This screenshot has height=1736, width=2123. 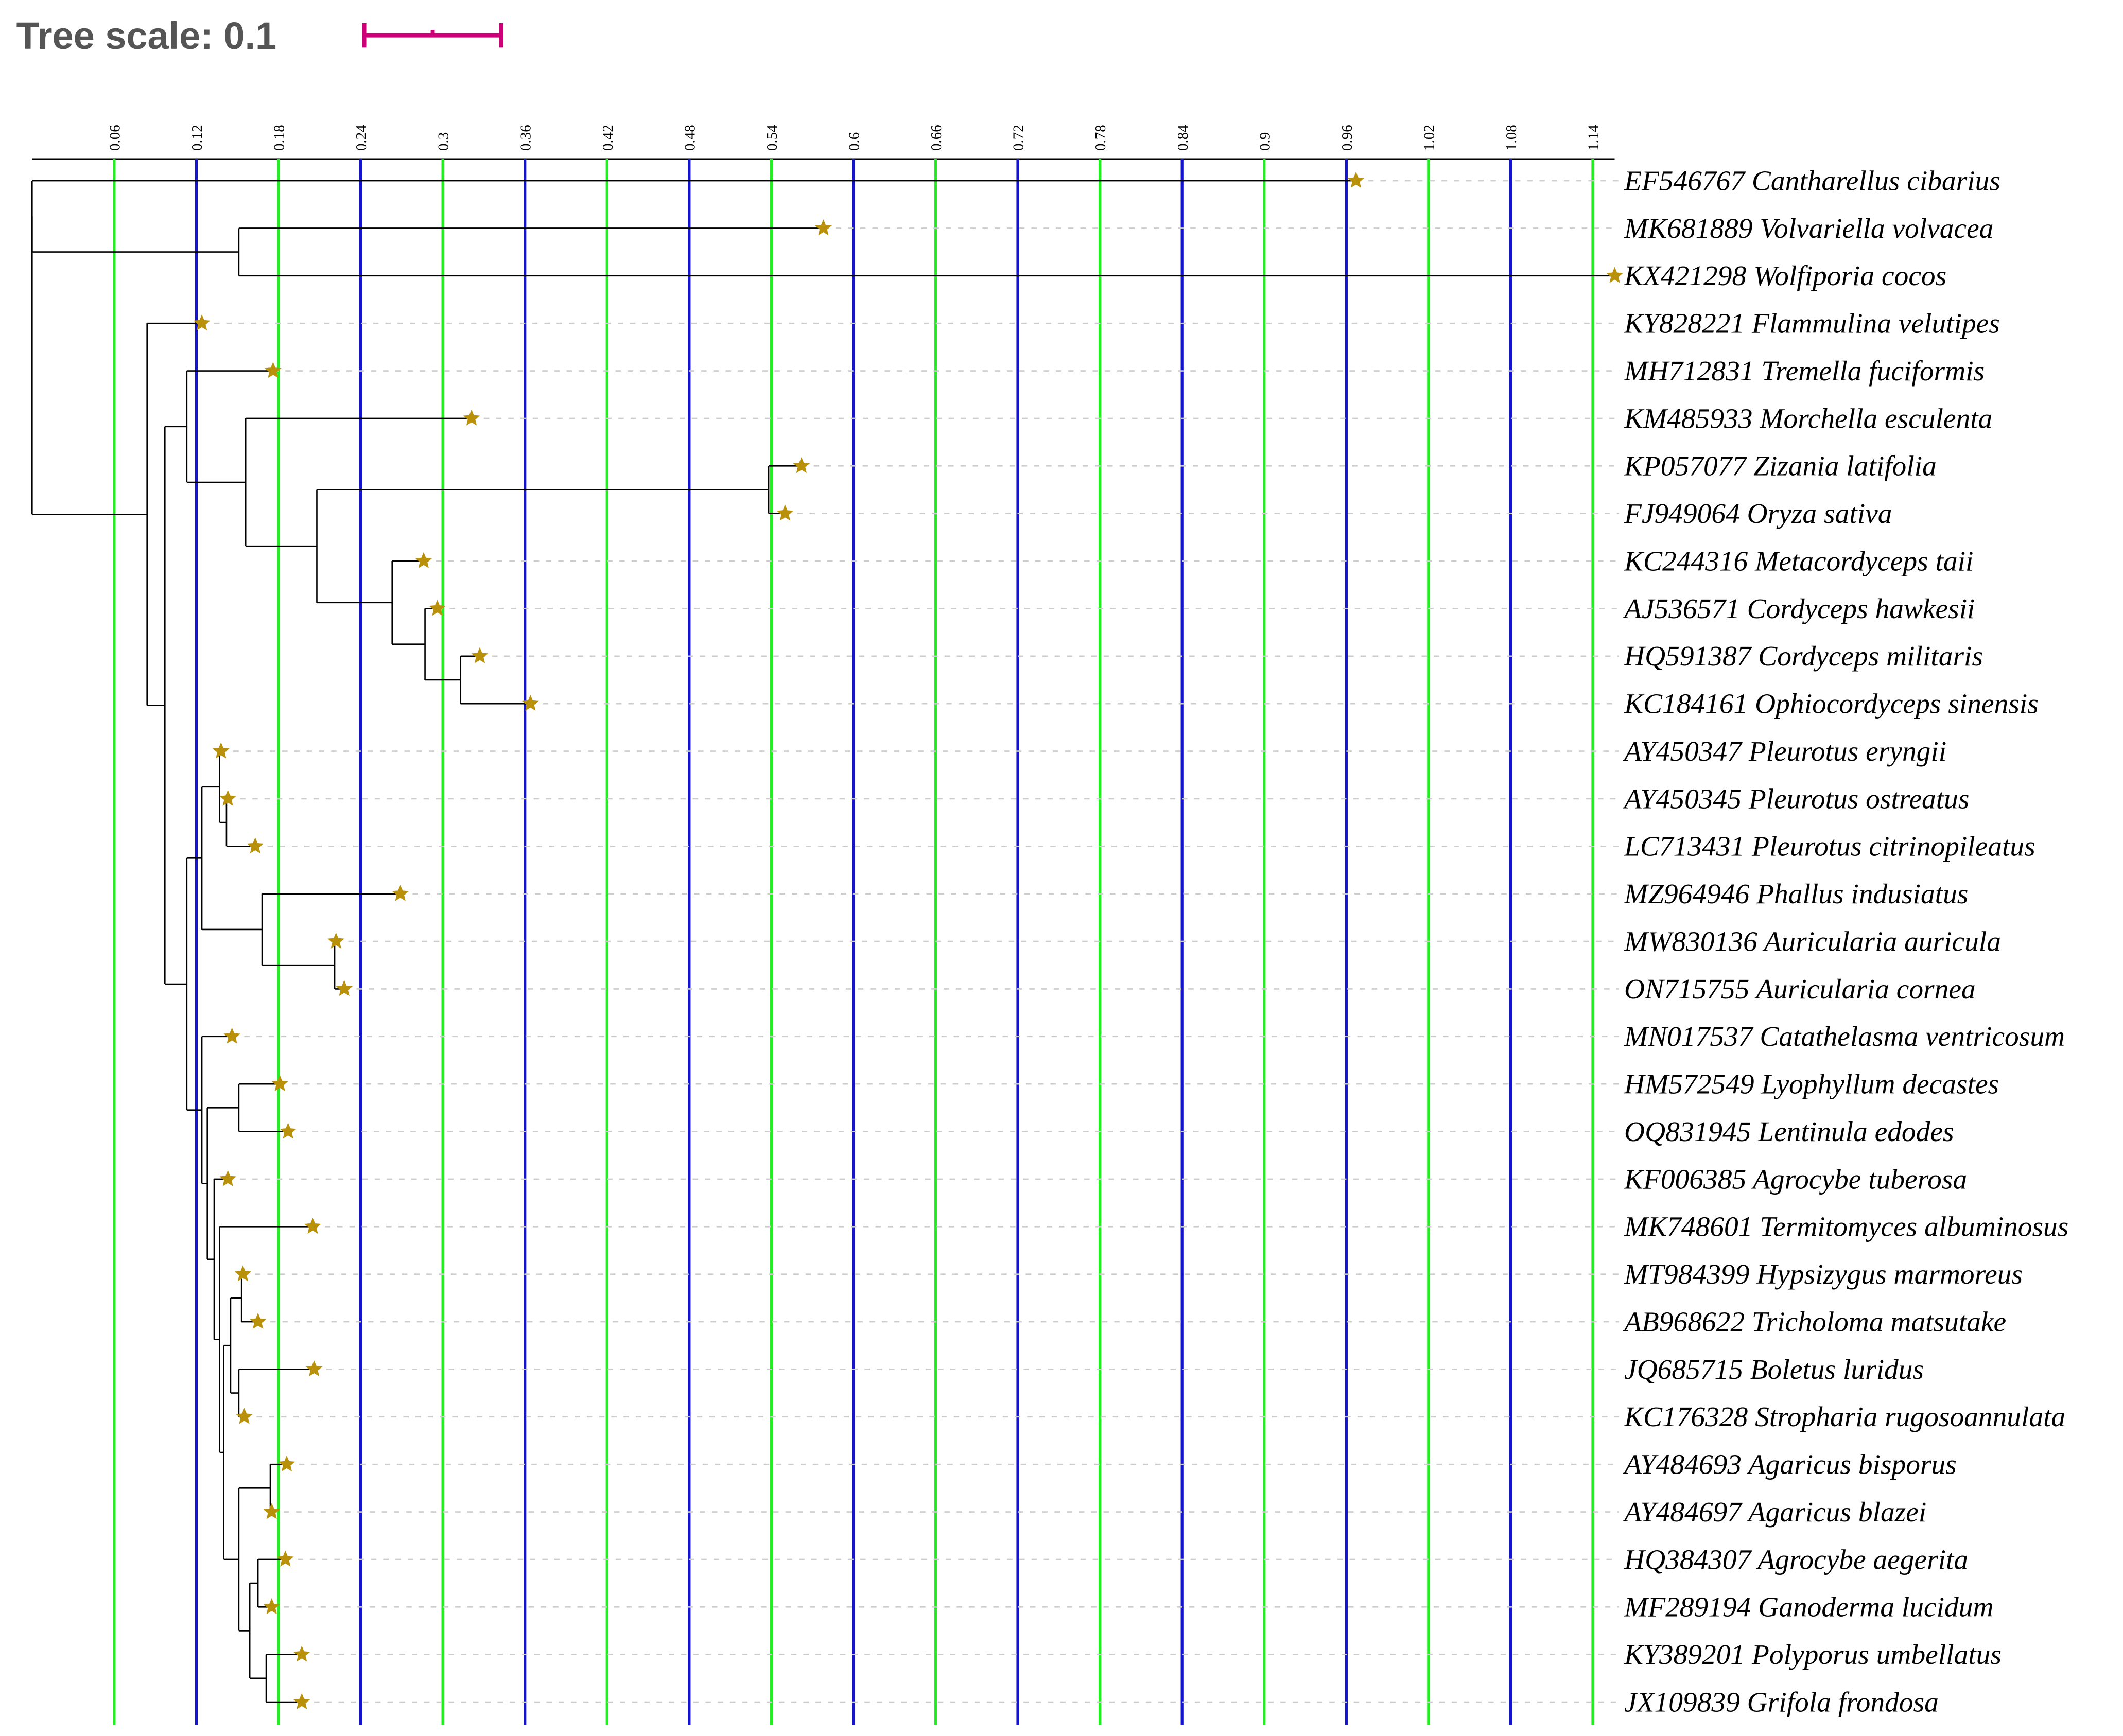 I want to click on leaf-label: MN017537 Catathelasma ventricosum, so click(x=1844, y=1036).